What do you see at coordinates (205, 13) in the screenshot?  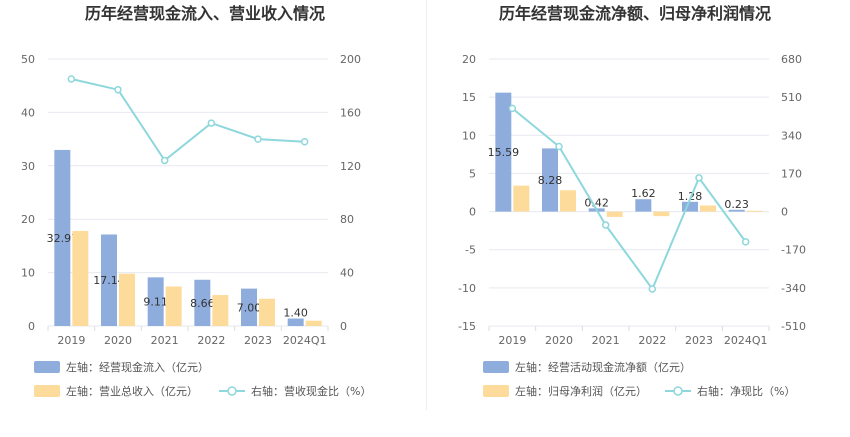 I see `chart-title: 历年经营现金流入、营业收入情况` at bounding box center [205, 13].